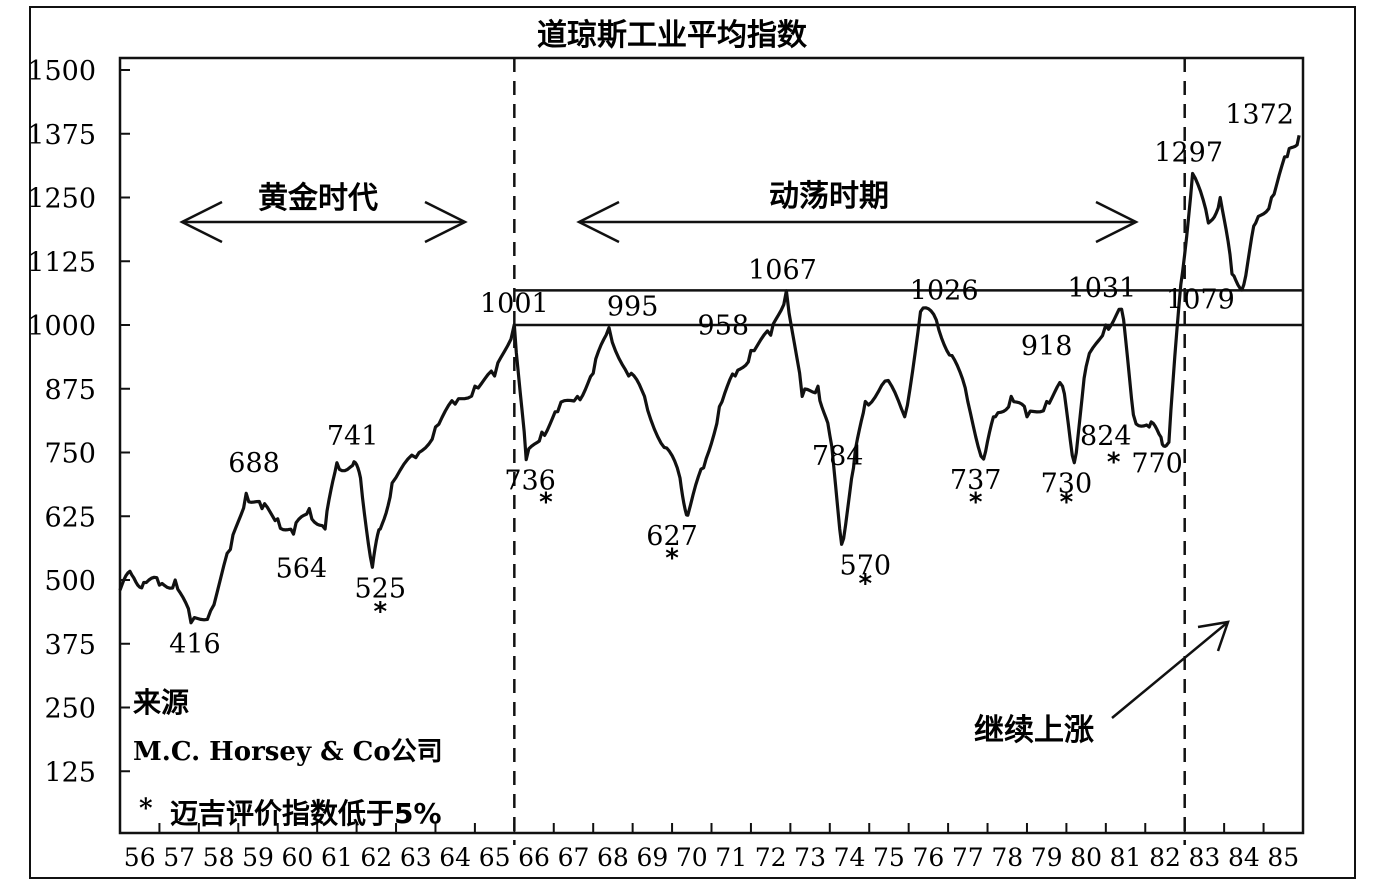 The height and width of the screenshot is (884, 1383). I want to click on volatile-period-label: 动荡时期, so click(829, 196).